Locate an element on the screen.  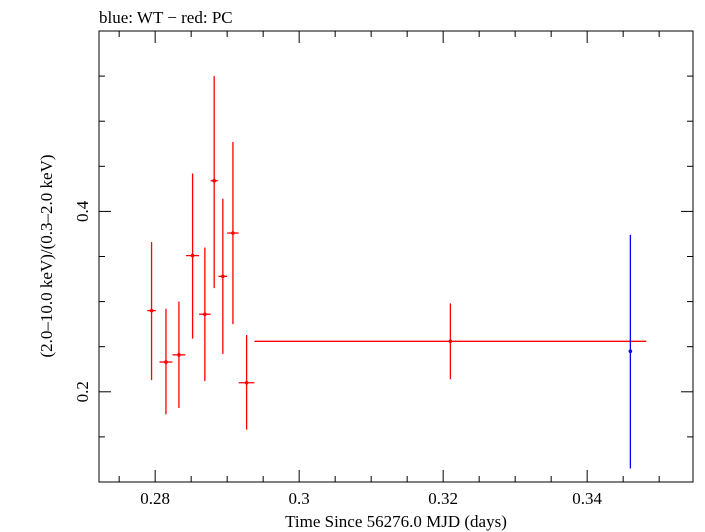
x-tick-label: 0.32 is located at coordinates (443, 498).